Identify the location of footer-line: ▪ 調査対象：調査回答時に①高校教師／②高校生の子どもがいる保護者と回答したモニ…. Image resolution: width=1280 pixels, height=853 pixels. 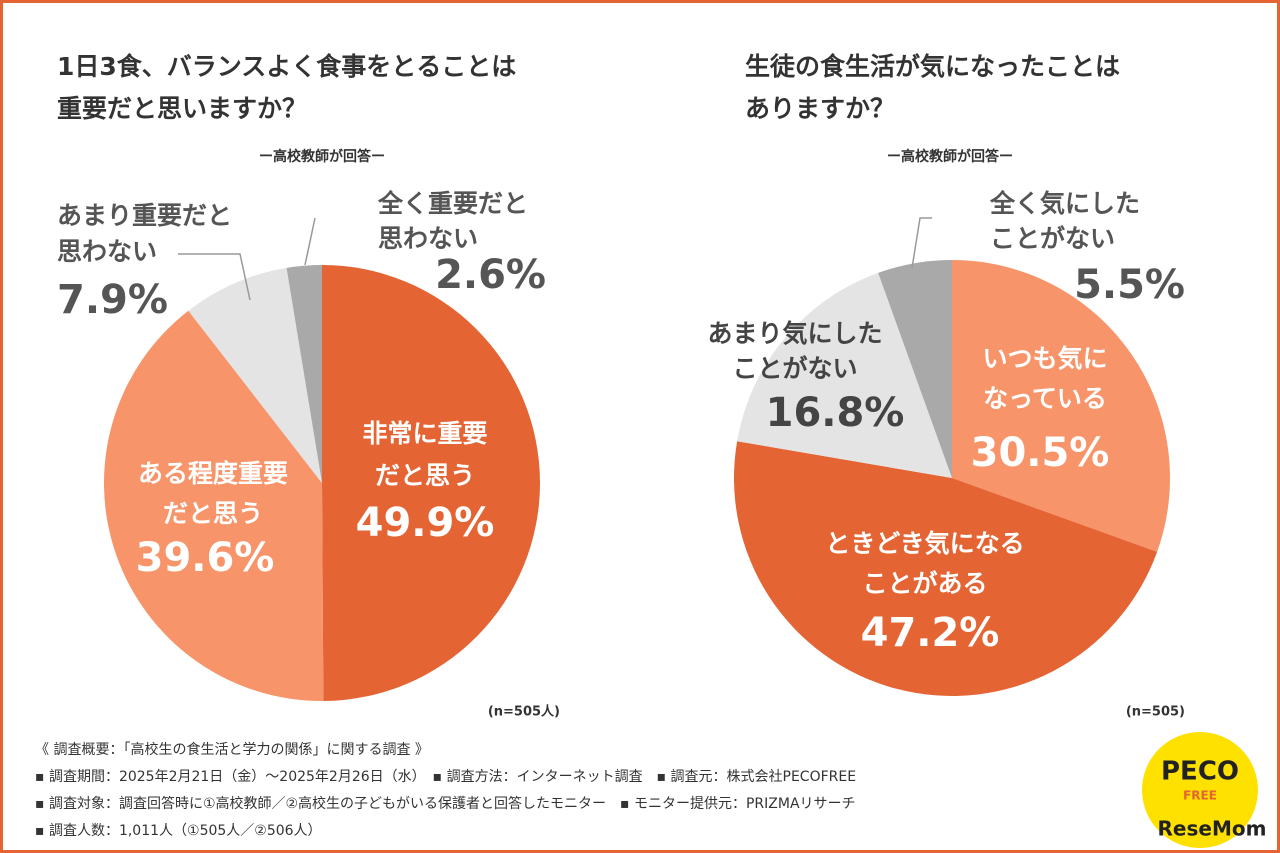
(445, 803).